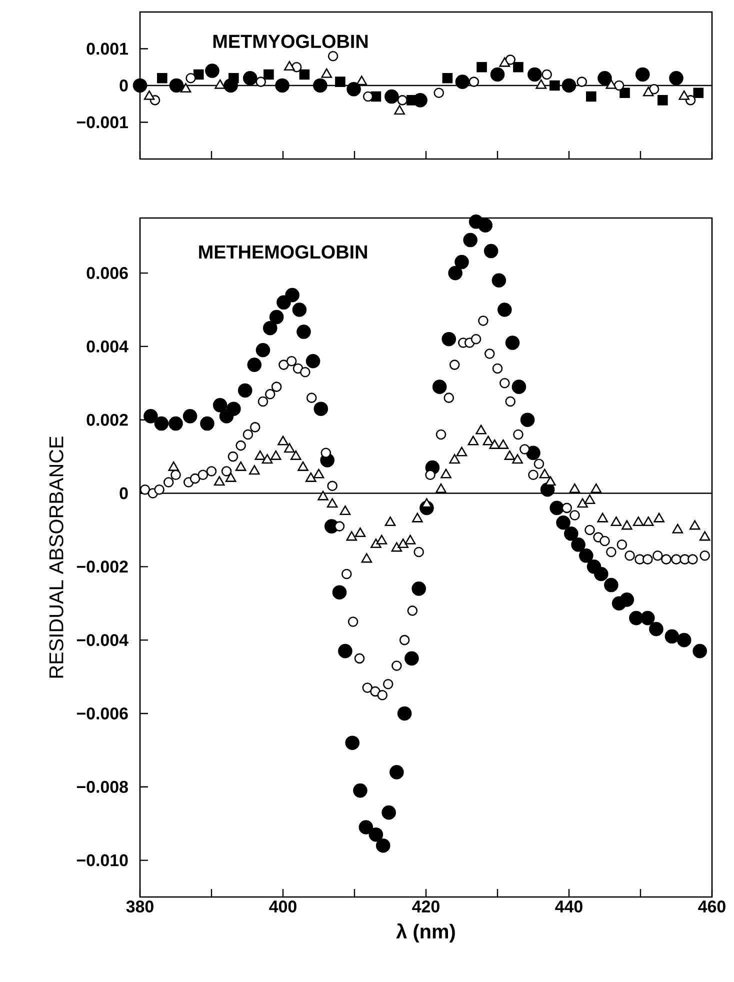  I want to click on x-tick-label: 460, so click(712, 906).